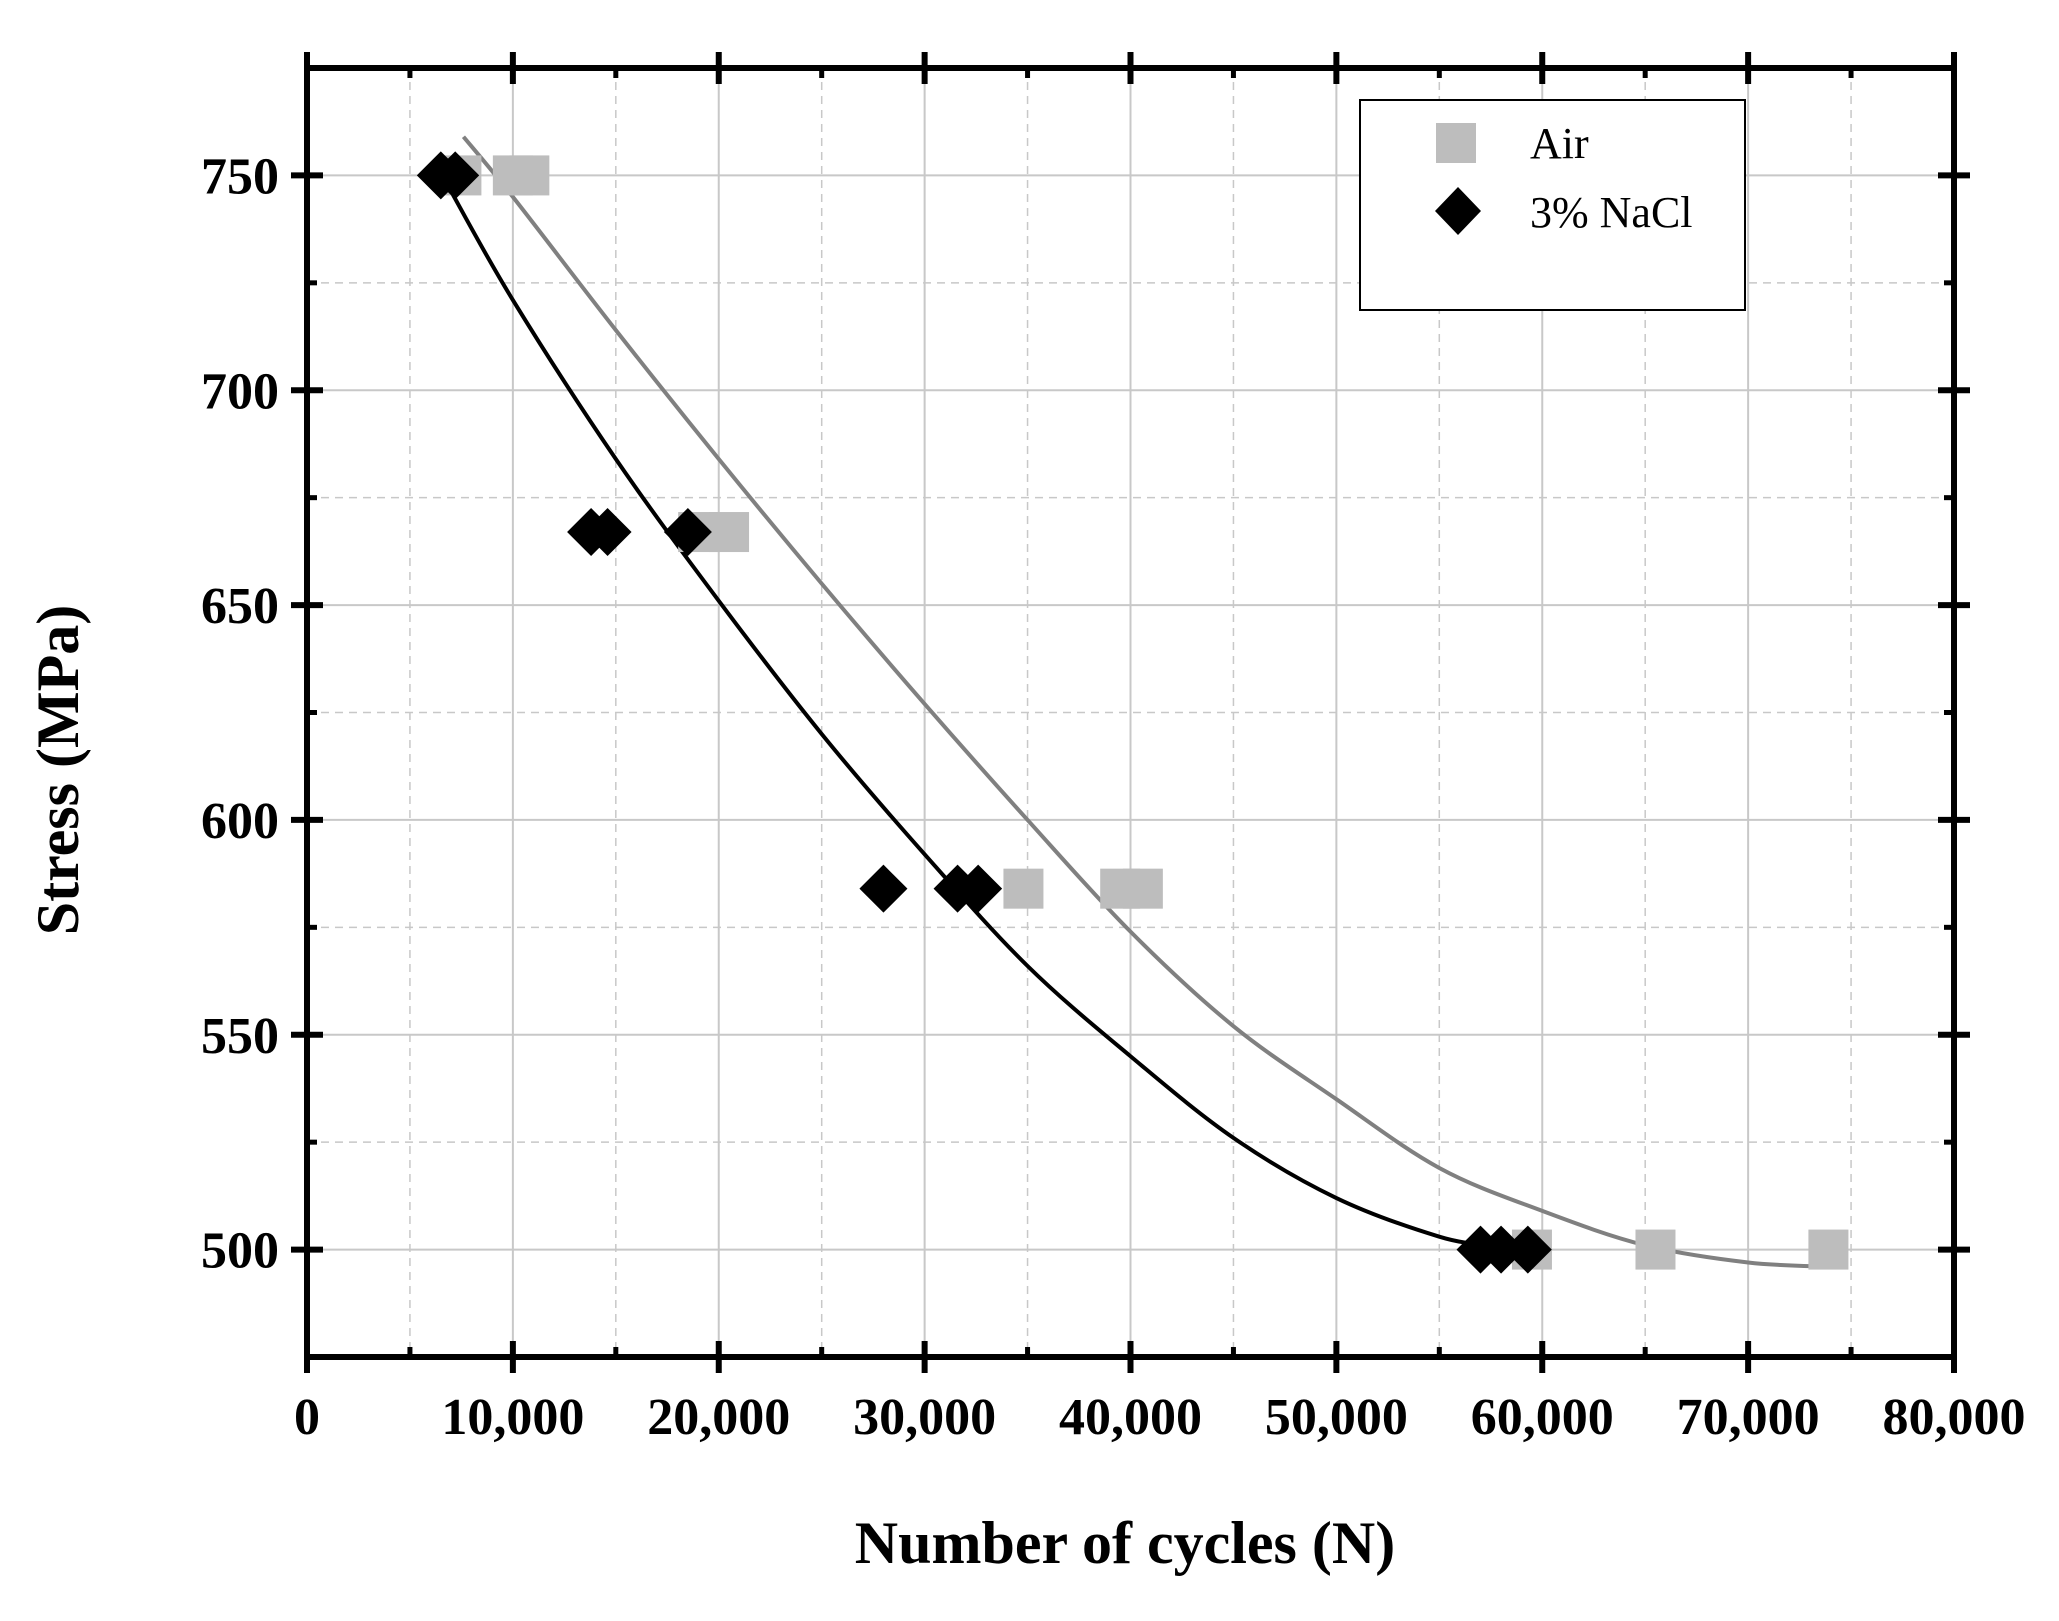  Describe the element at coordinates (1458, 211) in the screenshot. I see `legend-nacl-marker` at that location.